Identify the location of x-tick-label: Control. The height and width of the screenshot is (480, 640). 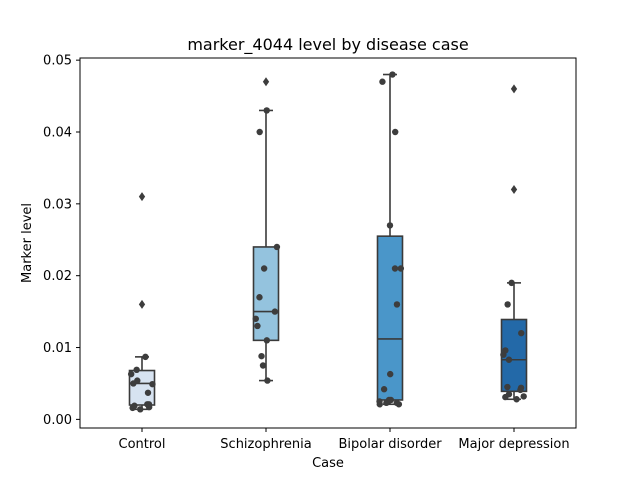
(142, 444).